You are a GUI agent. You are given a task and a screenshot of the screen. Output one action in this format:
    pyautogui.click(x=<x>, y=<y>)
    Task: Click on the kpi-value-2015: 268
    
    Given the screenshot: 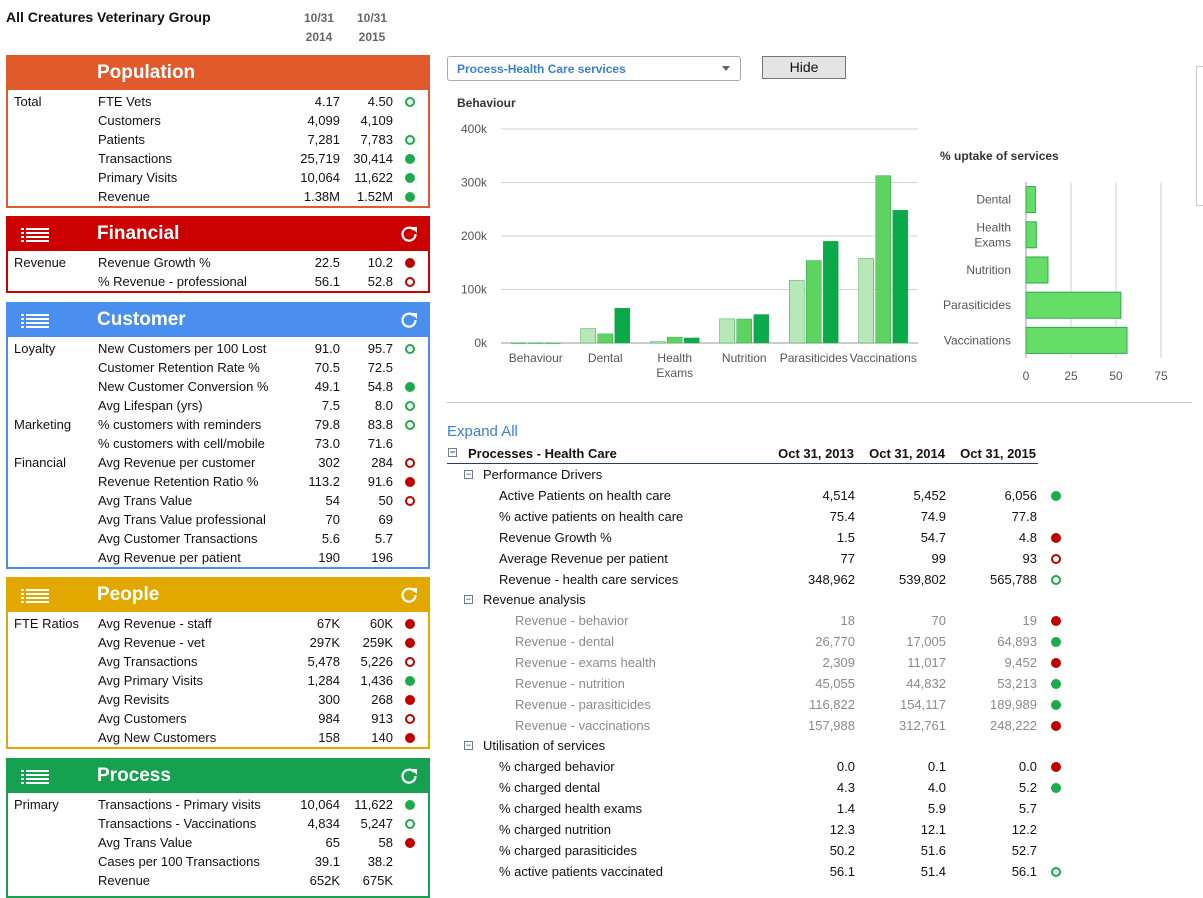 What is the action you would take?
    pyautogui.click(x=382, y=699)
    